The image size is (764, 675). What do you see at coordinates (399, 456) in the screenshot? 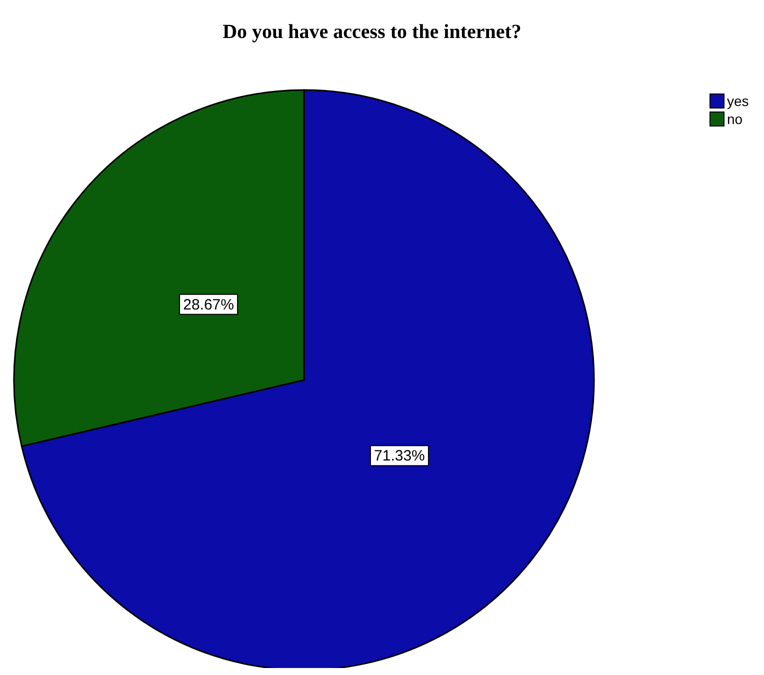
I see `data-label: 71.33%` at bounding box center [399, 456].